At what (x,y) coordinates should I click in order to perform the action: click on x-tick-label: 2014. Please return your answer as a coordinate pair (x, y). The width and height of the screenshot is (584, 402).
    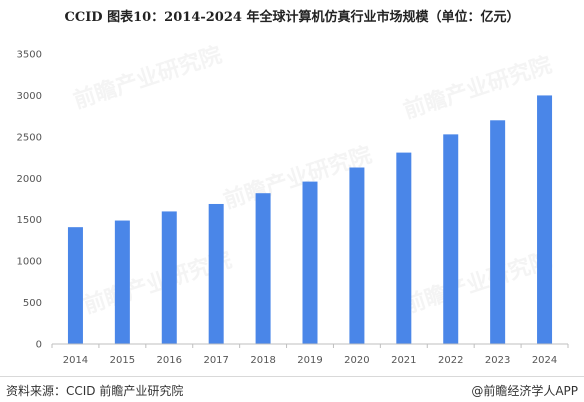
    Looking at the image, I should click on (75, 360).